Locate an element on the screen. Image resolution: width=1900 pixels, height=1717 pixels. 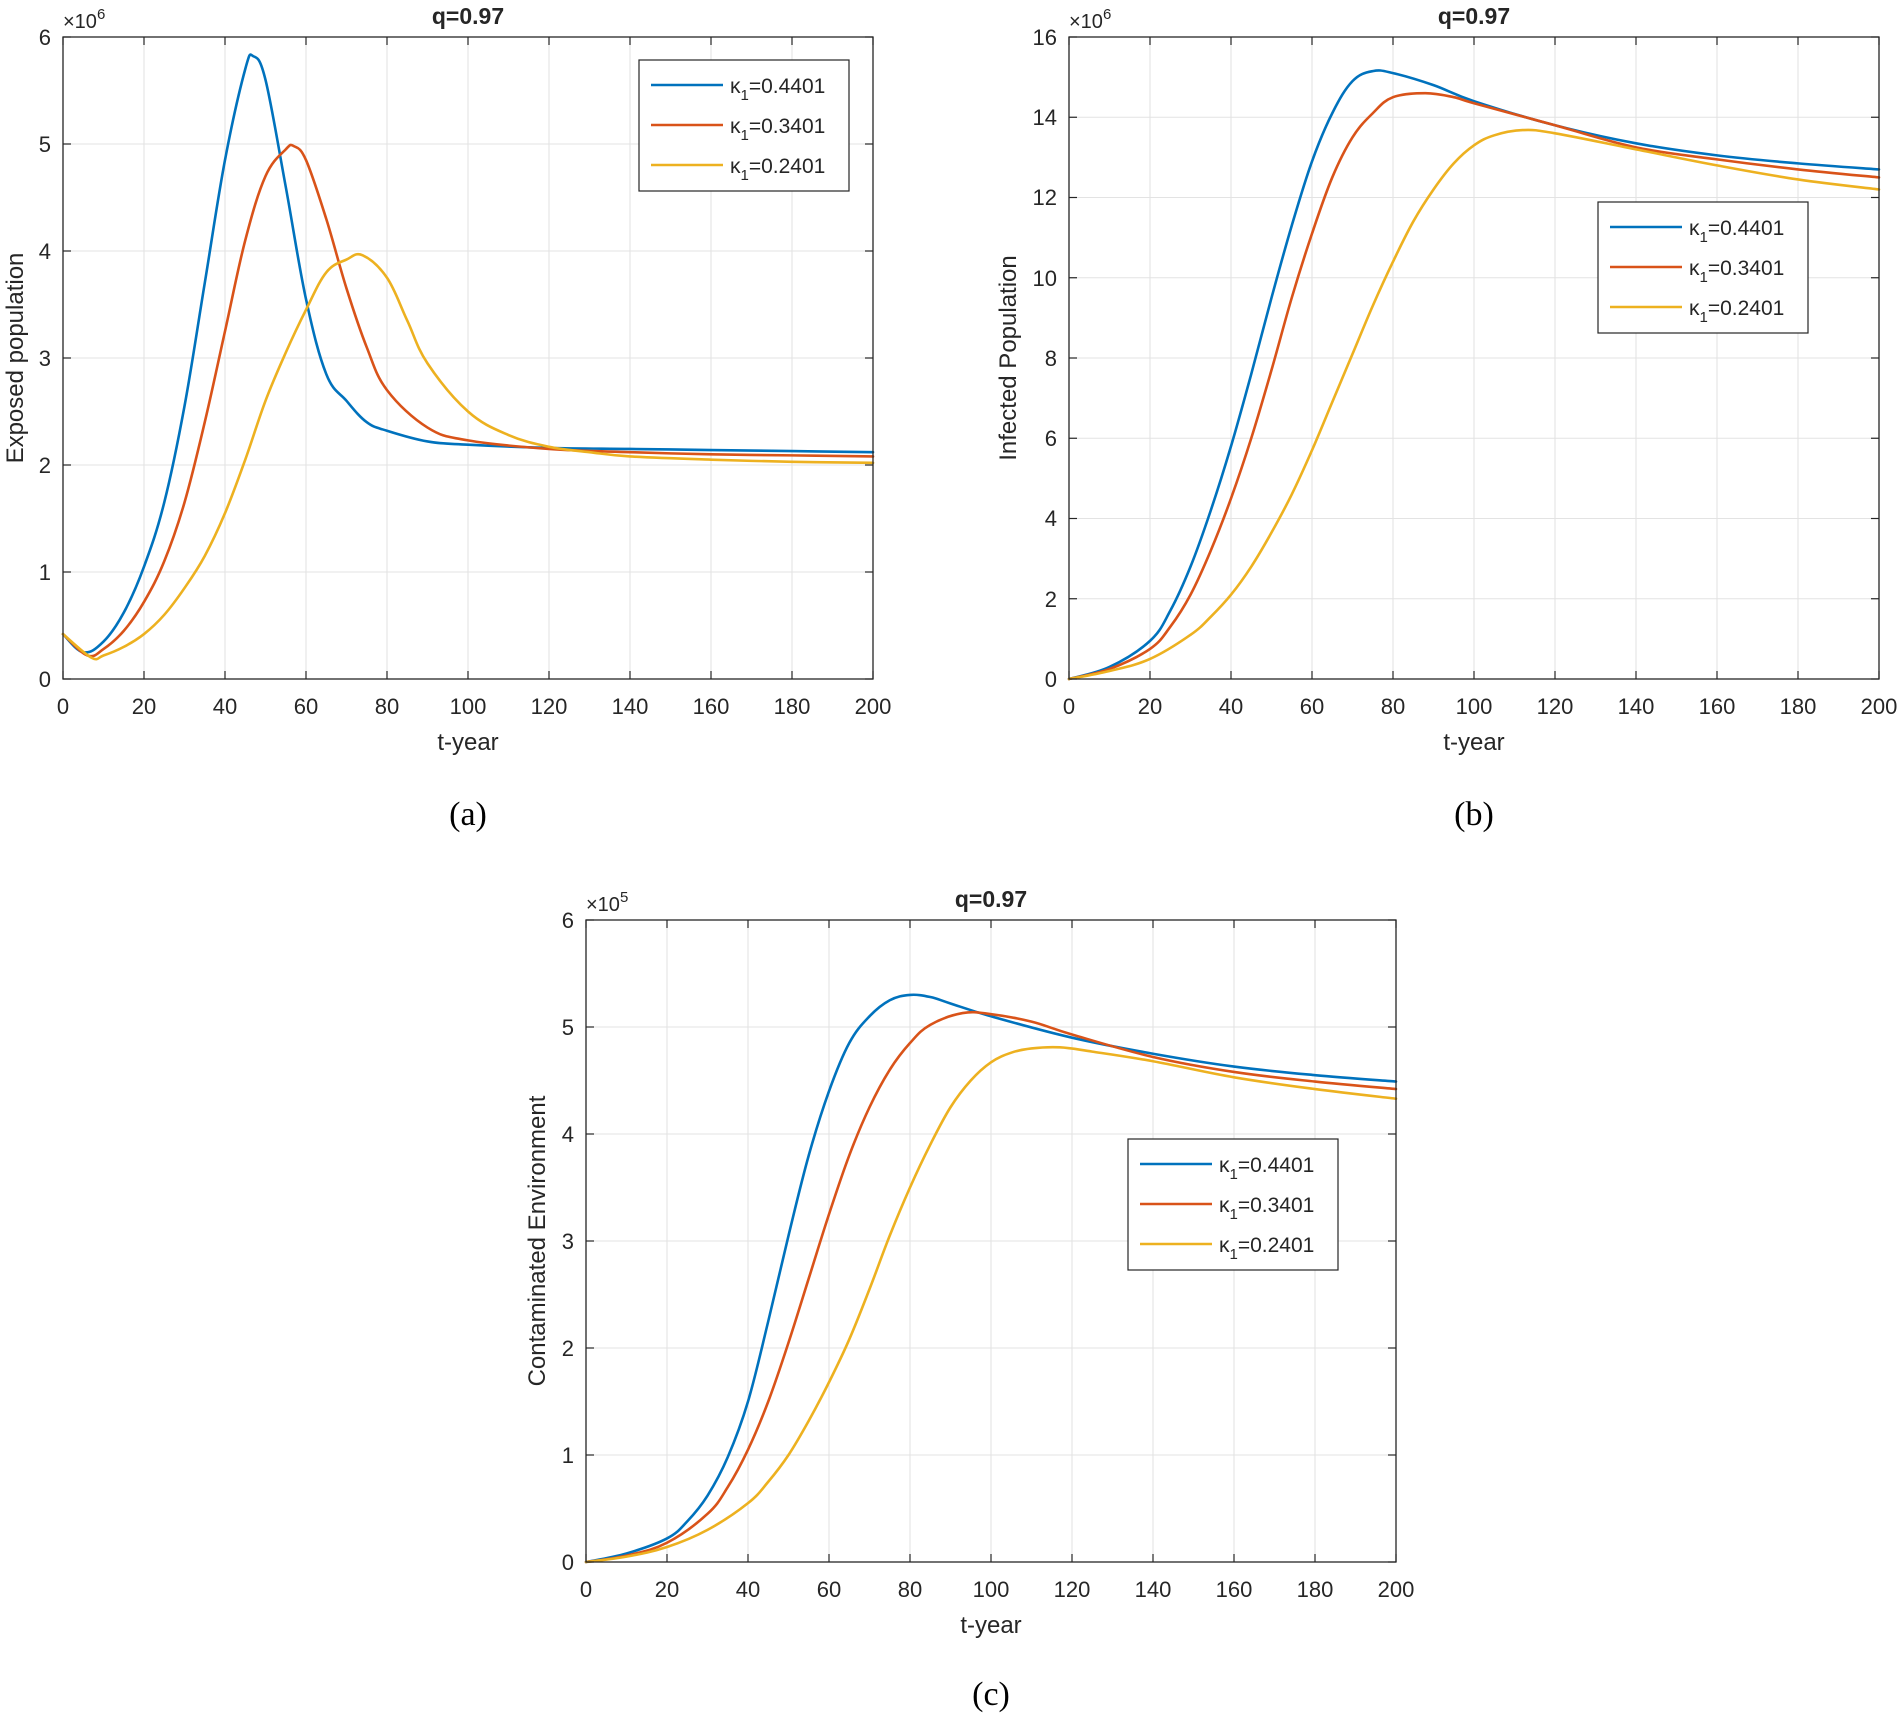
panel-a-ytick-label: 6 is located at coordinates (45, 37).